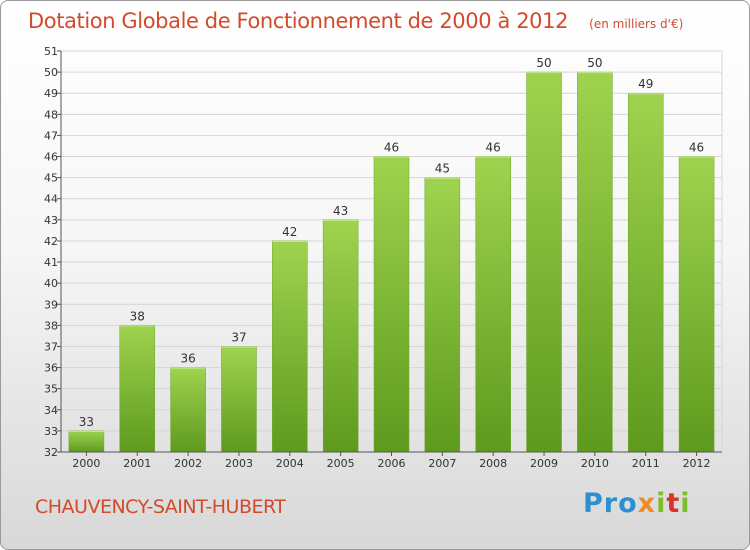 This screenshot has width=750, height=550. What do you see at coordinates (442, 169) in the screenshot?
I see `data-label: 45` at bounding box center [442, 169].